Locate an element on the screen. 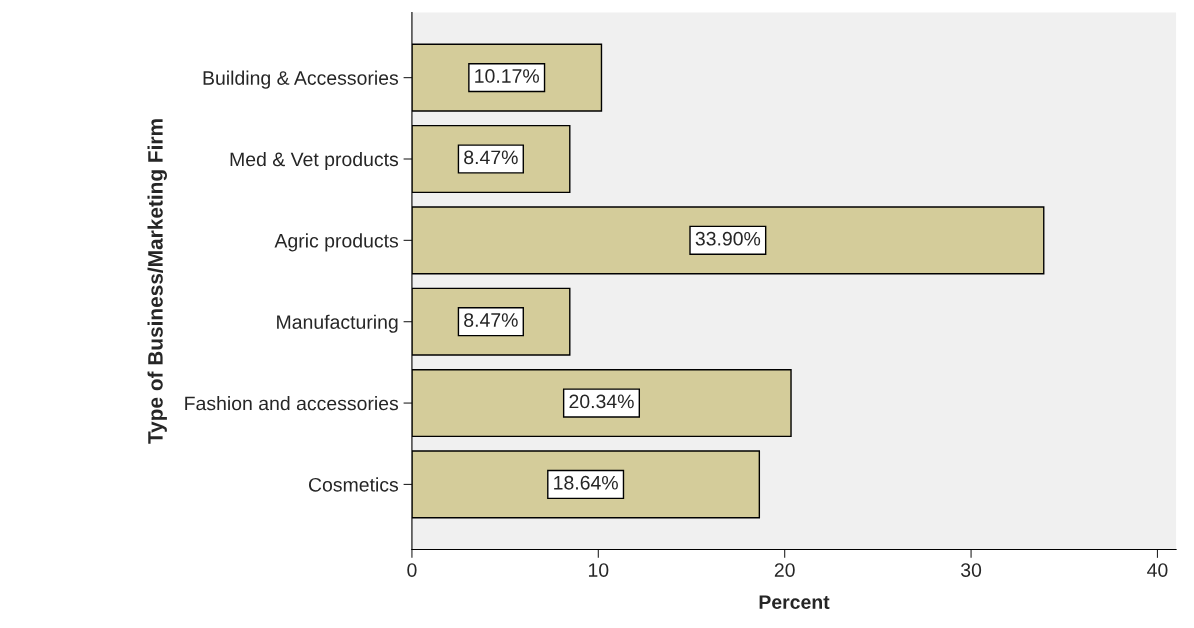 This screenshot has height=628, width=1194. data-label: 10.17% is located at coordinates (507, 76).